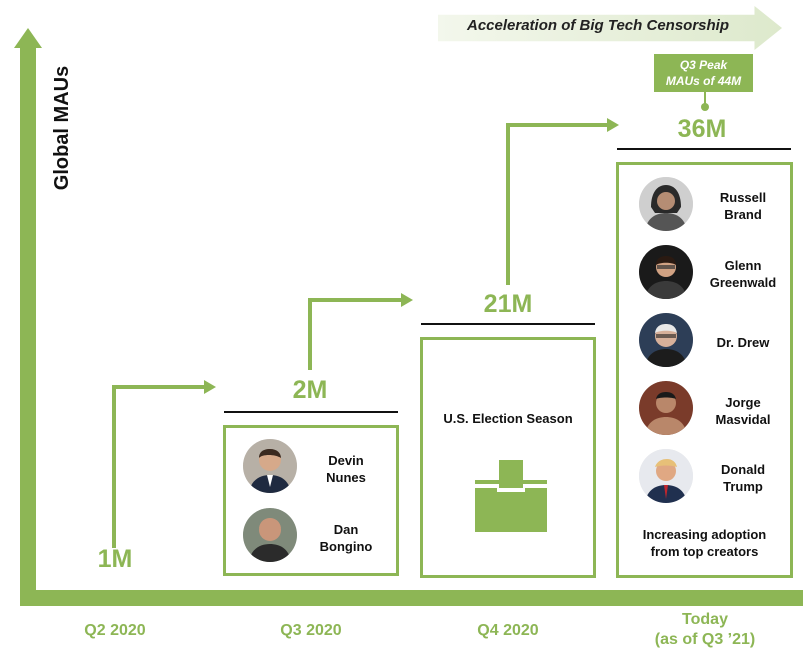 Image resolution: width=803 pixels, height=658 pixels. Describe the element at coordinates (705, 629) in the screenshot. I see `x-tick-today: Today (as of Q3 ’21)` at that location.